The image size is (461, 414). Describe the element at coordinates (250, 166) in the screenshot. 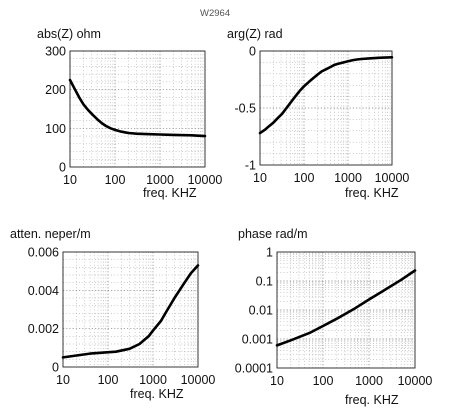

I see `y-tick-label: -1` at that location.